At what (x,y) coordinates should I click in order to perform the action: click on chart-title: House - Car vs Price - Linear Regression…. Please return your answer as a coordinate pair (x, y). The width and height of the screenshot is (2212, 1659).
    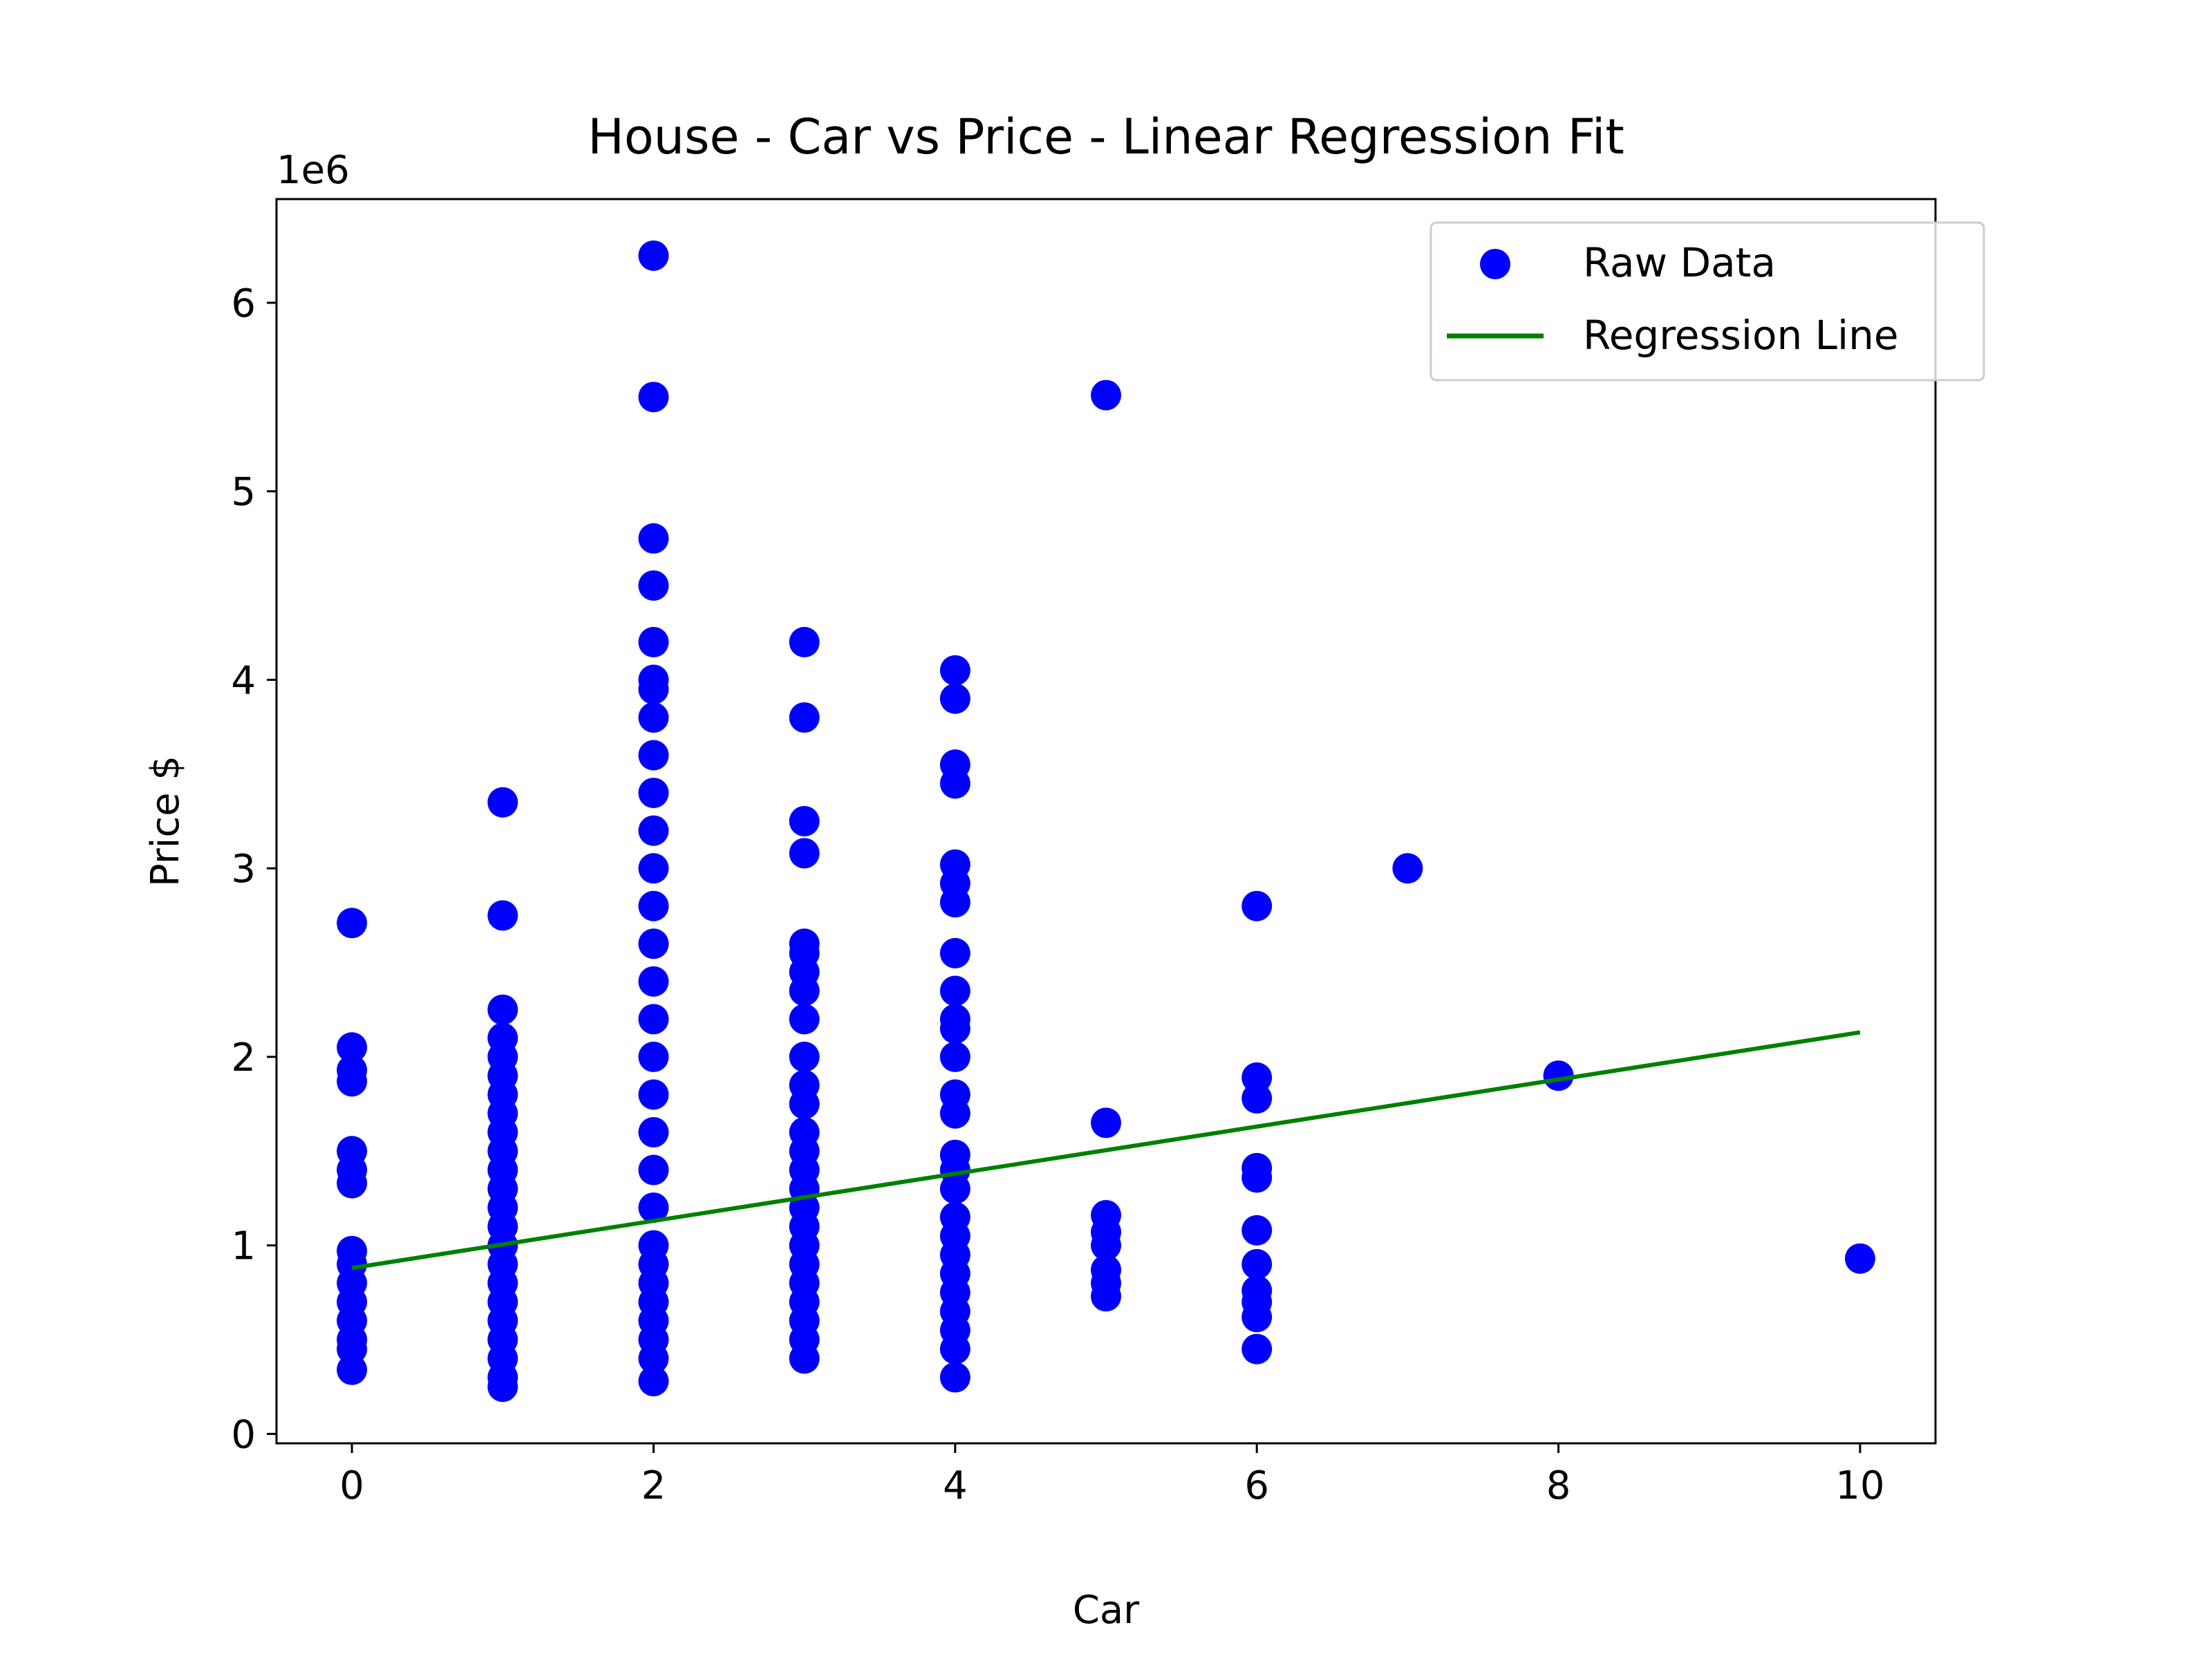
    Looking at the image, I should click on (1106, 137).